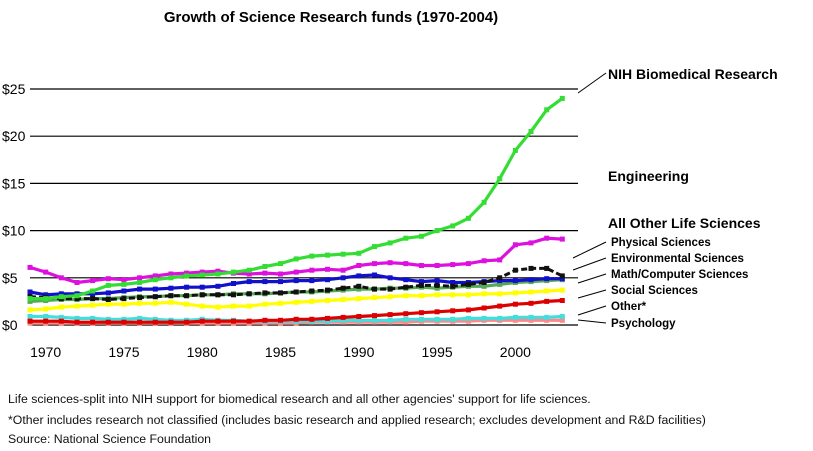 The height and width of the screenshot is (451, 813). I want to click on pointer-nih, so click(592, 83).